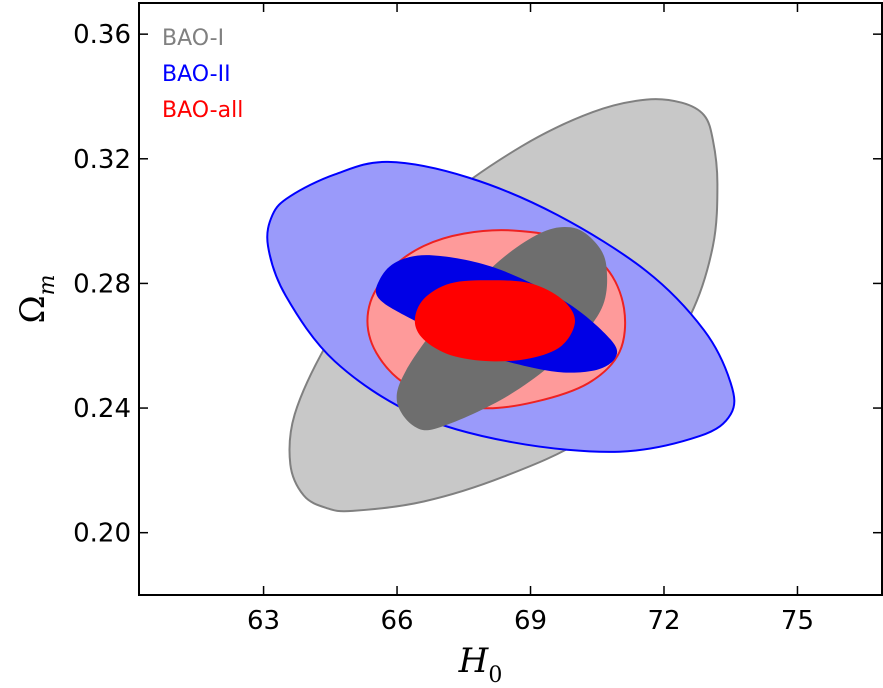 This screenshot has height=688, width=883. What do you see at coordinates (33, 309) in the screenshot?
I see `y-axis-label-main: Ω` at bounding box center [33, 309].